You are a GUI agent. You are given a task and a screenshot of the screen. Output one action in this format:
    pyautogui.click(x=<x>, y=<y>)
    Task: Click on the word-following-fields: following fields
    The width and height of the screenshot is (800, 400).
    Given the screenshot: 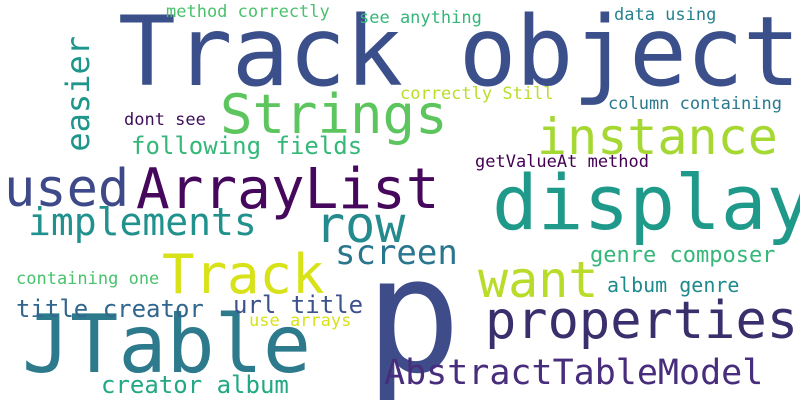 What is the action you would take?
    pyautogui.click(x=247, y=146)
    